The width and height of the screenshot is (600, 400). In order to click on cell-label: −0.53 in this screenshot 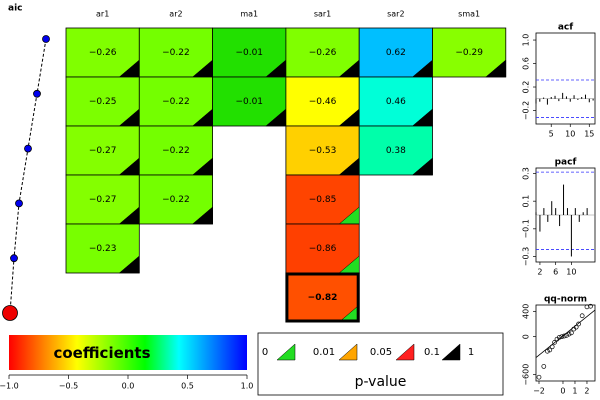, I will do `click(323, 151)`.